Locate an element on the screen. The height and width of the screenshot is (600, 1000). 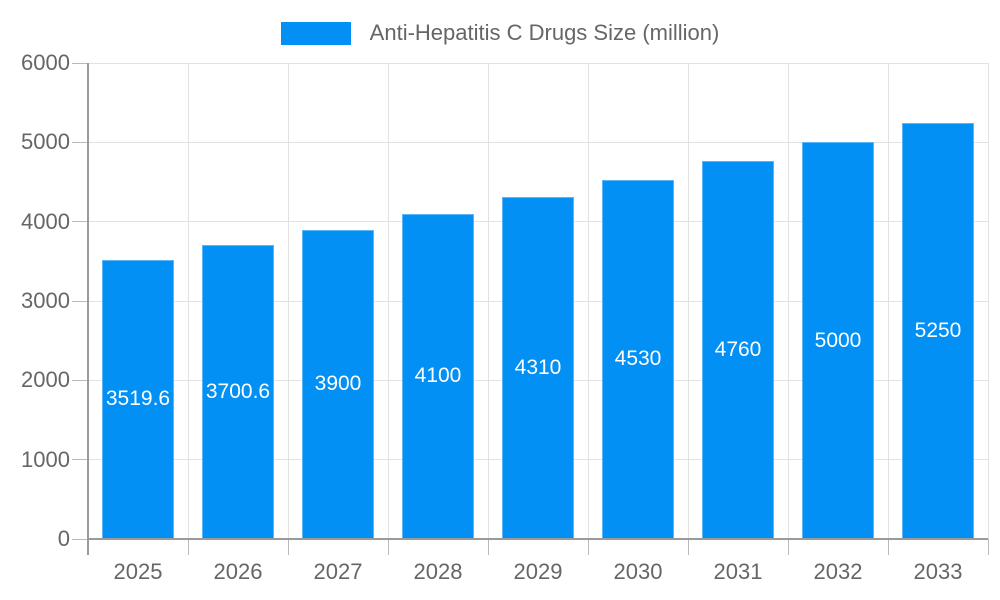
y-tick-label: 1000 is located at coordinates (45, 459).